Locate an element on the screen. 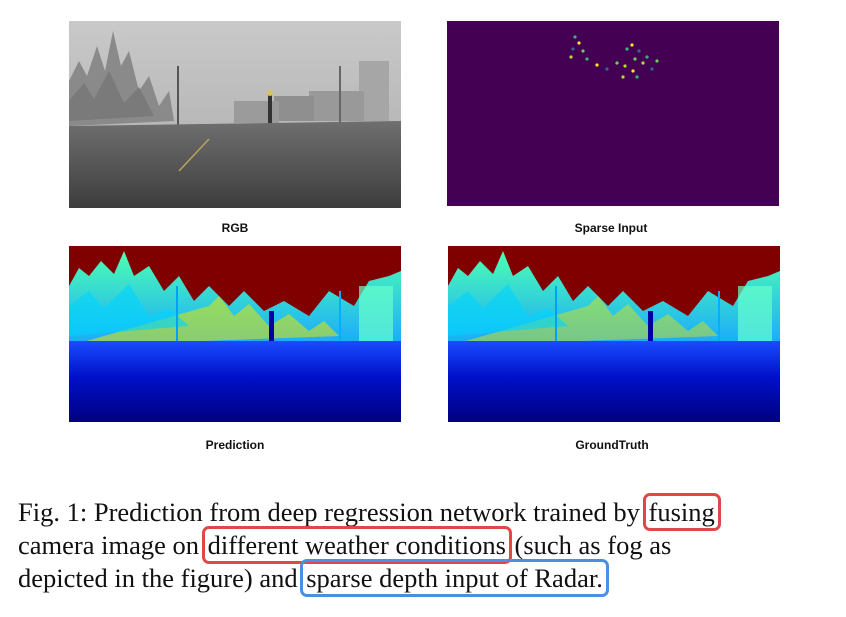 This screenshot has width=846, height=617. groundtruth-panel is located at coordinates (614, 334).